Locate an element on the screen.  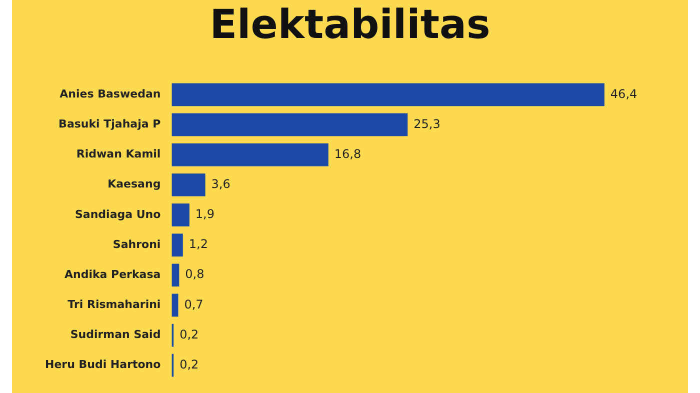
chart-title: Elektabilitas is located at coordinates (350, 25).